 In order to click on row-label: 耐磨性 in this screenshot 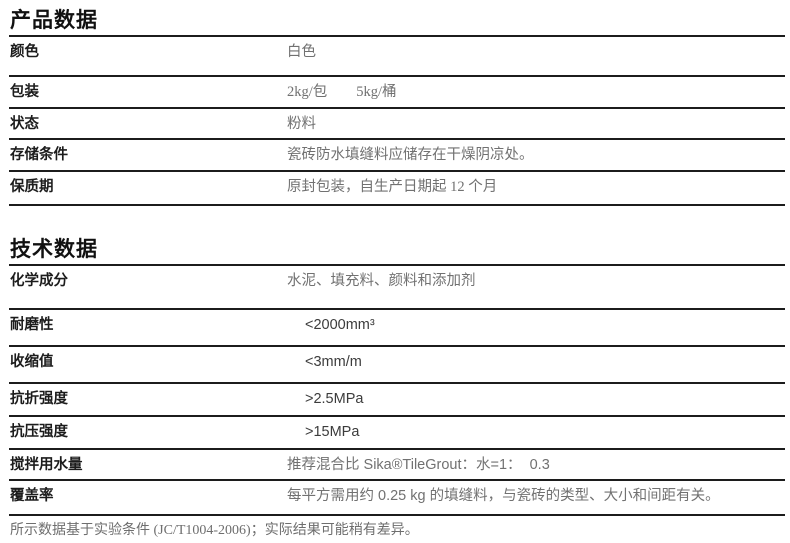, I will do `click(32, 325)`.